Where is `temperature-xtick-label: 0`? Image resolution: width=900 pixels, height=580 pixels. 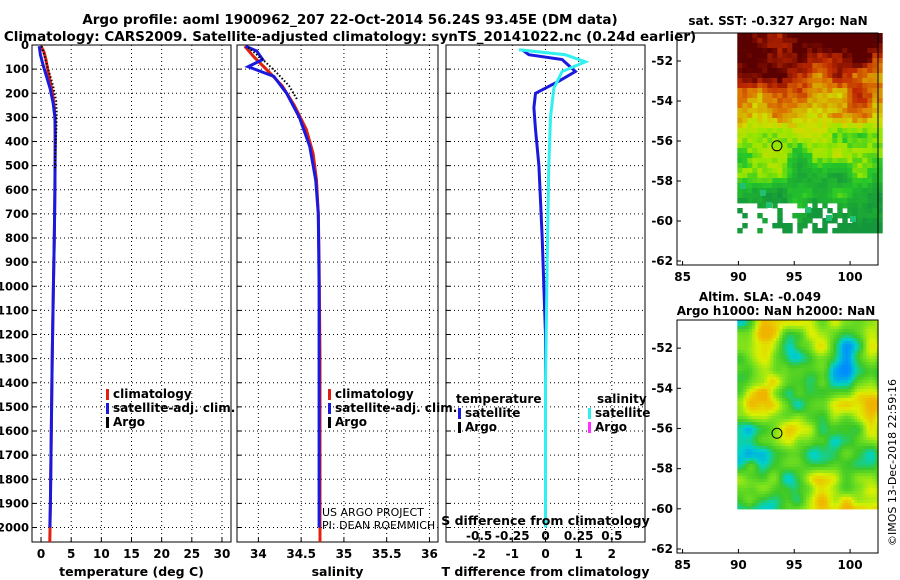 temperature-xtick-label: 0 is located at coordinates (41, 554).